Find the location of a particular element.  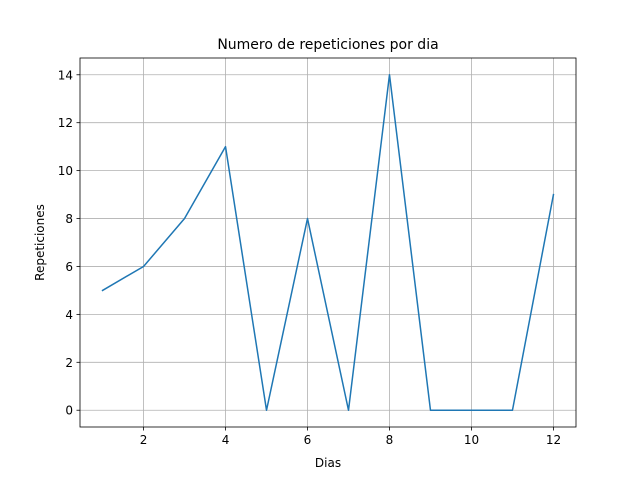

y-axis-label: Repeticiones is located at coordinates (40, 242).